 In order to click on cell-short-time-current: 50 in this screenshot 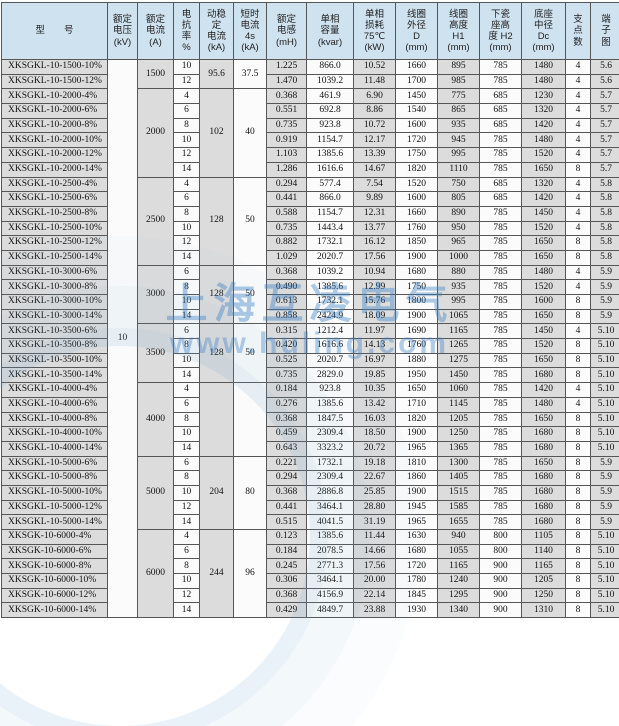, I will do `click(250, 294)`.